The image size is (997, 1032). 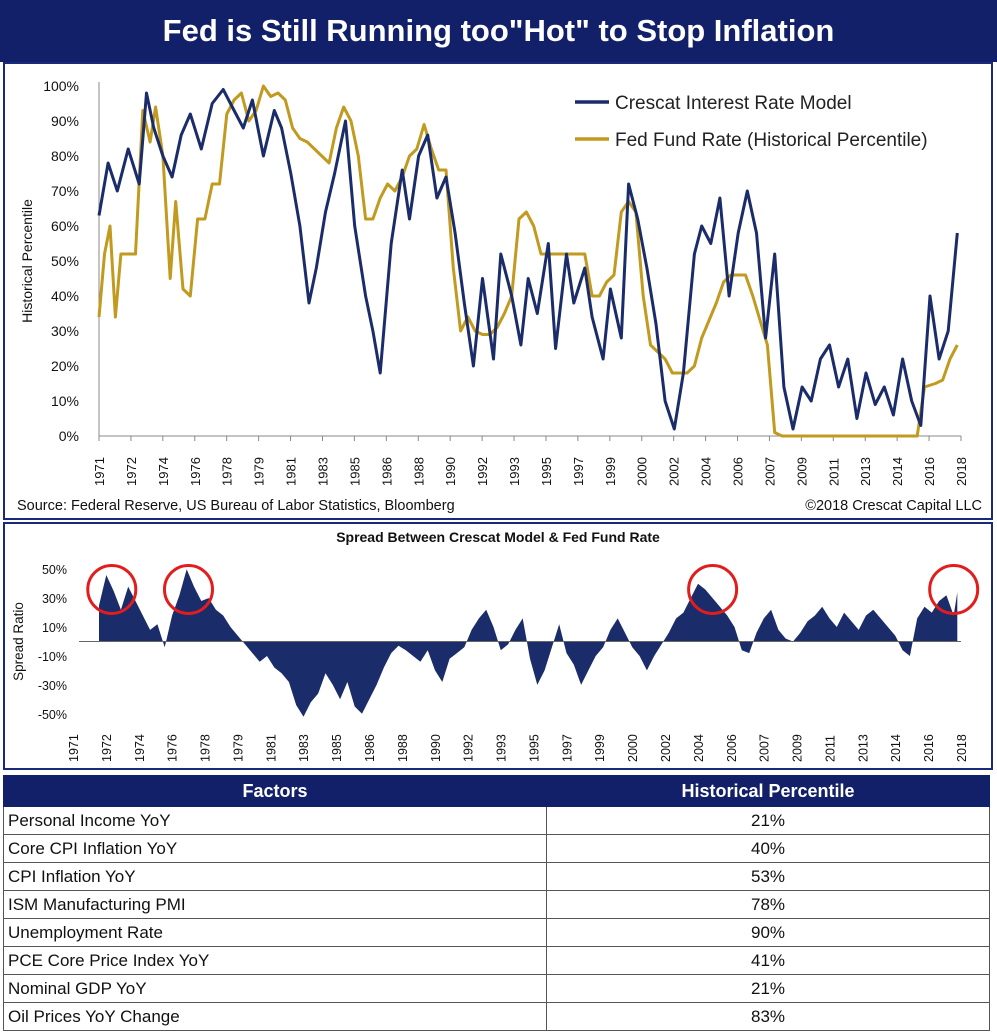 I want to click on spread-x-tick-label: 2016, so click(x=929, y=748).